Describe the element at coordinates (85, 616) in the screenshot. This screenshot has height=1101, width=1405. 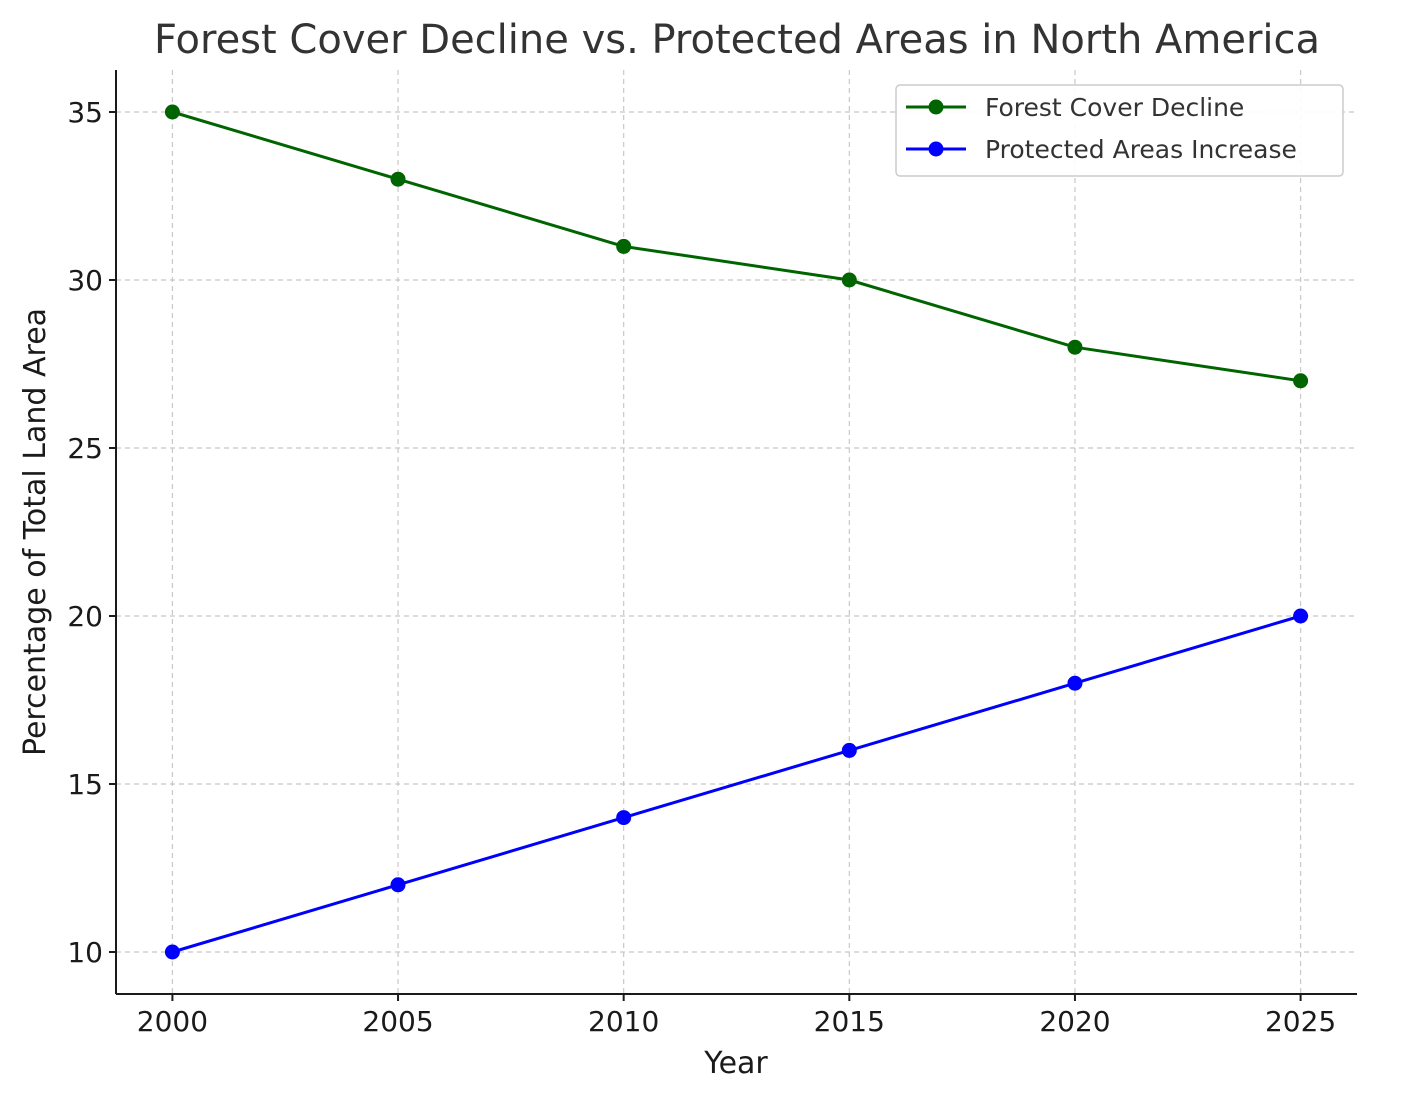
I see `y-tick-label: 20` at that location.